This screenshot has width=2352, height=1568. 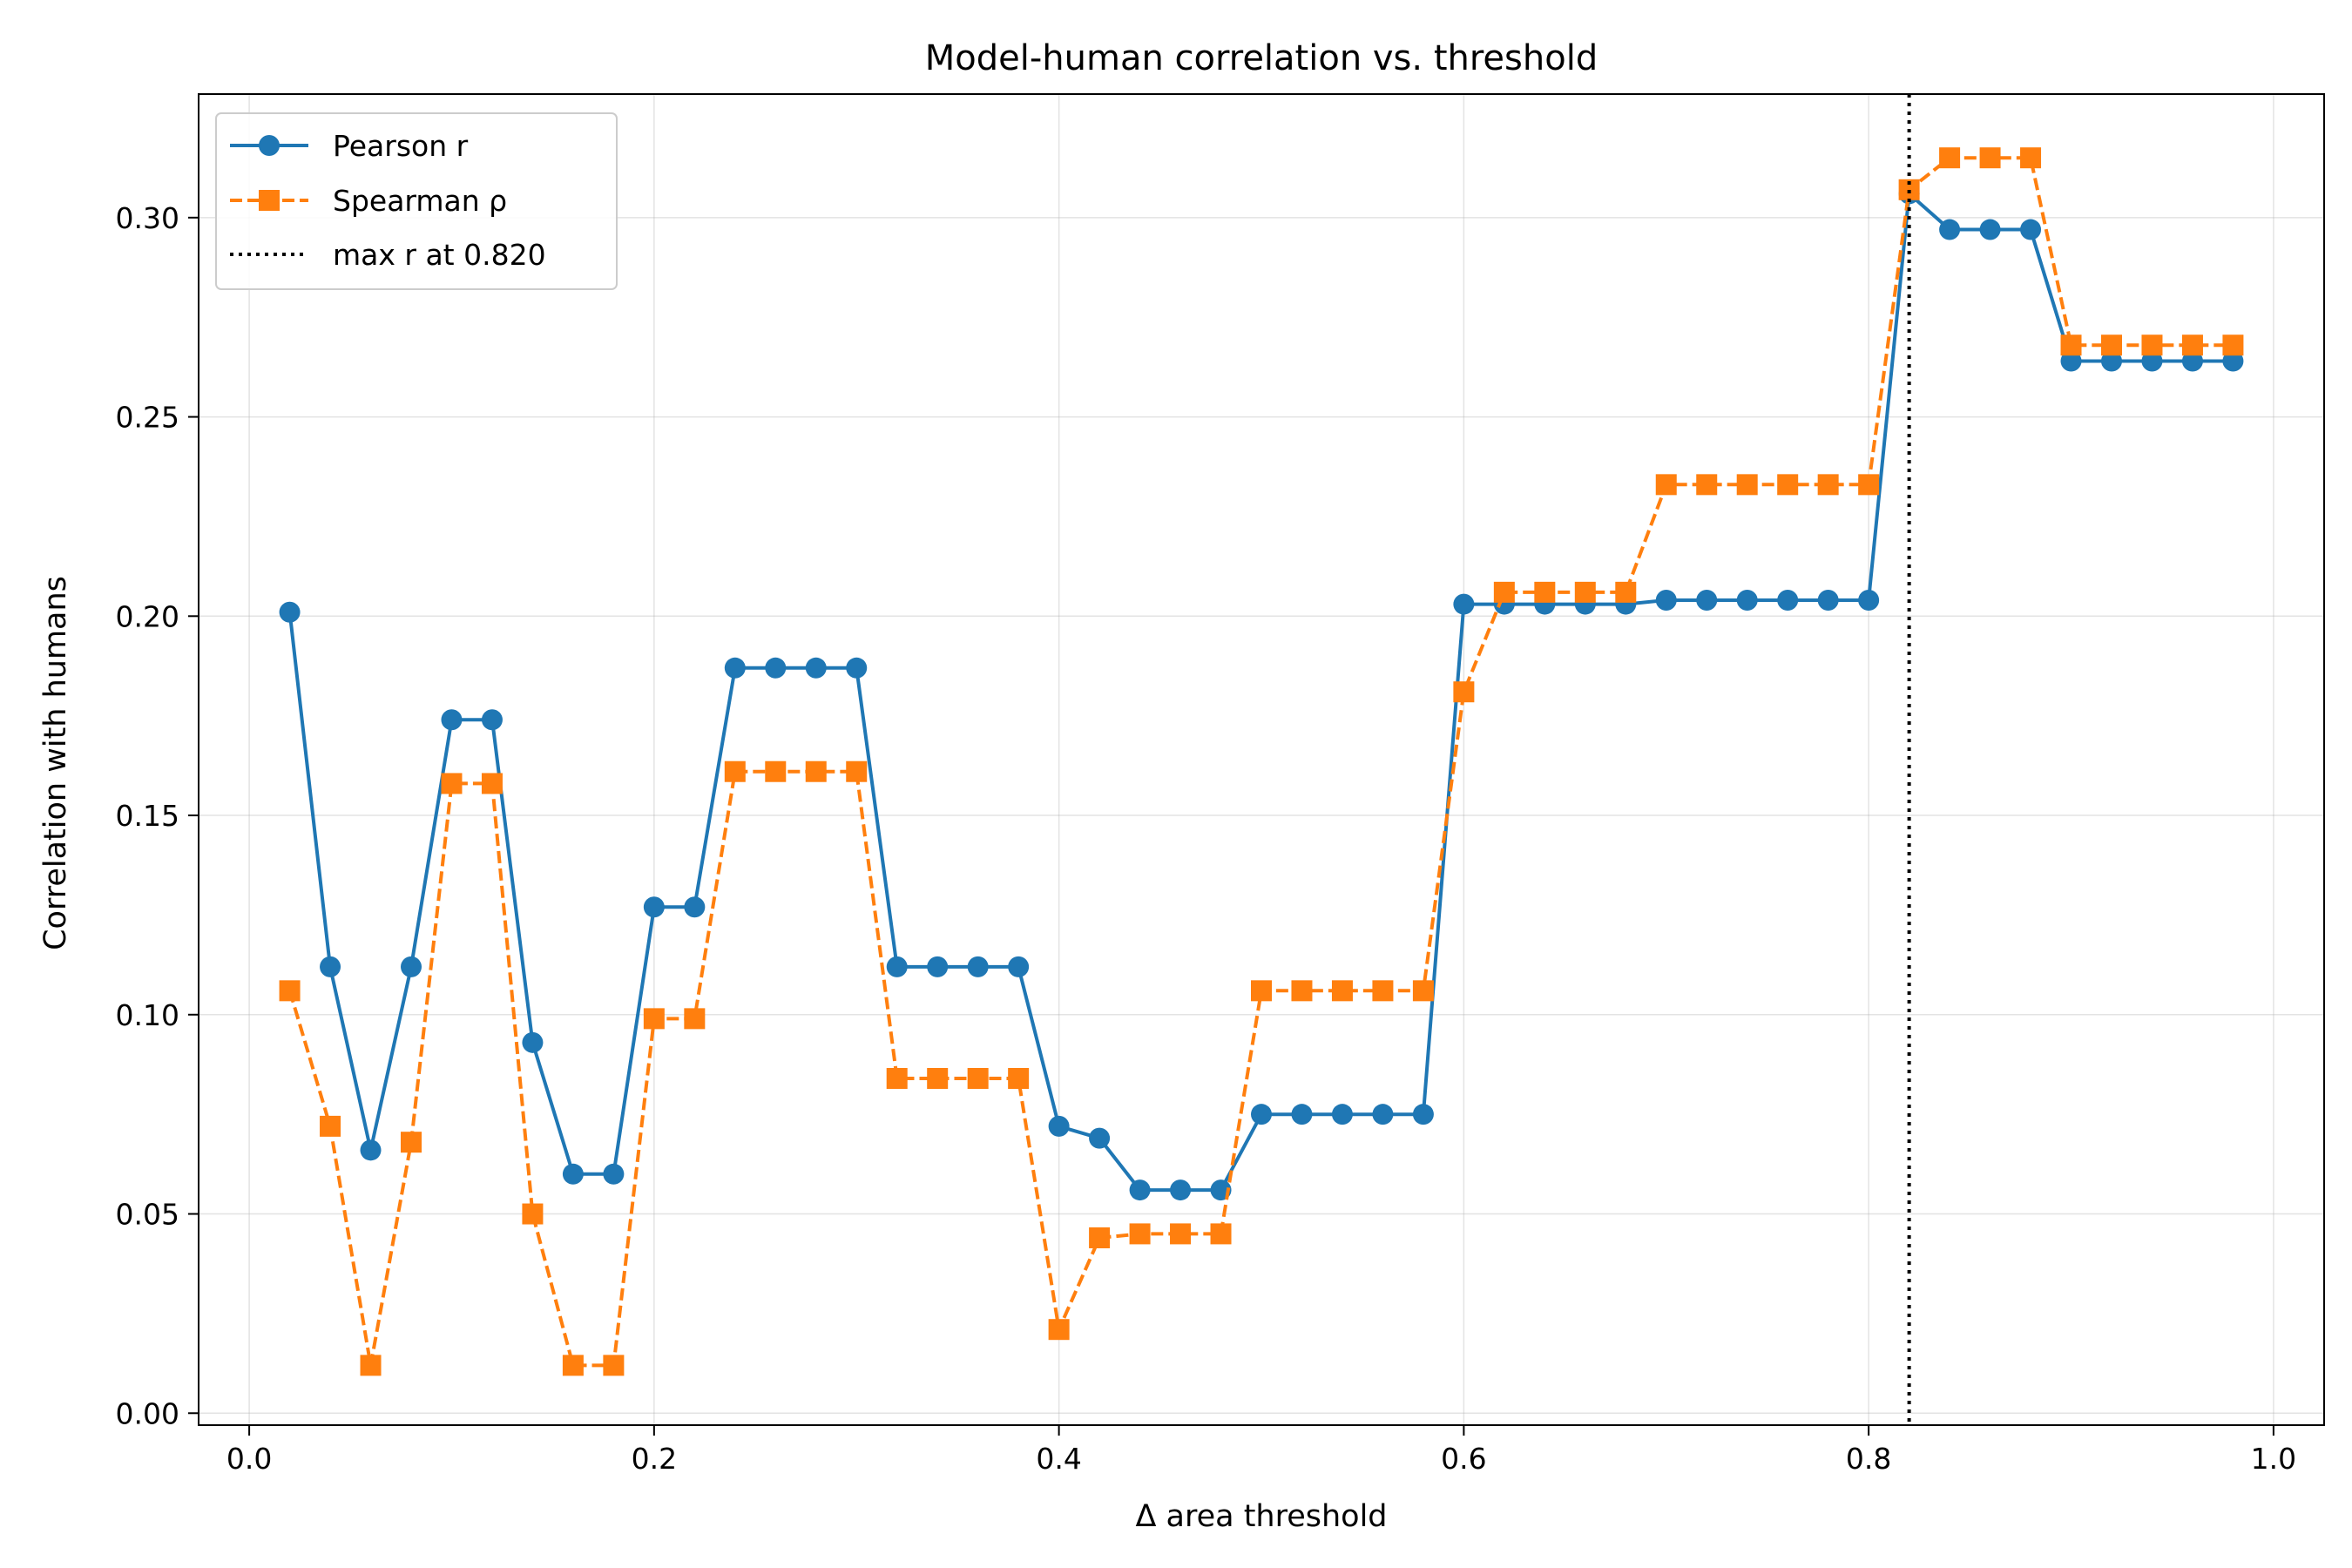 What do you see at coordinates (1261, 1516) in the screenshot?
I see `x-axis-label: Δ area threshold` at bounding box center [1261, 1516].